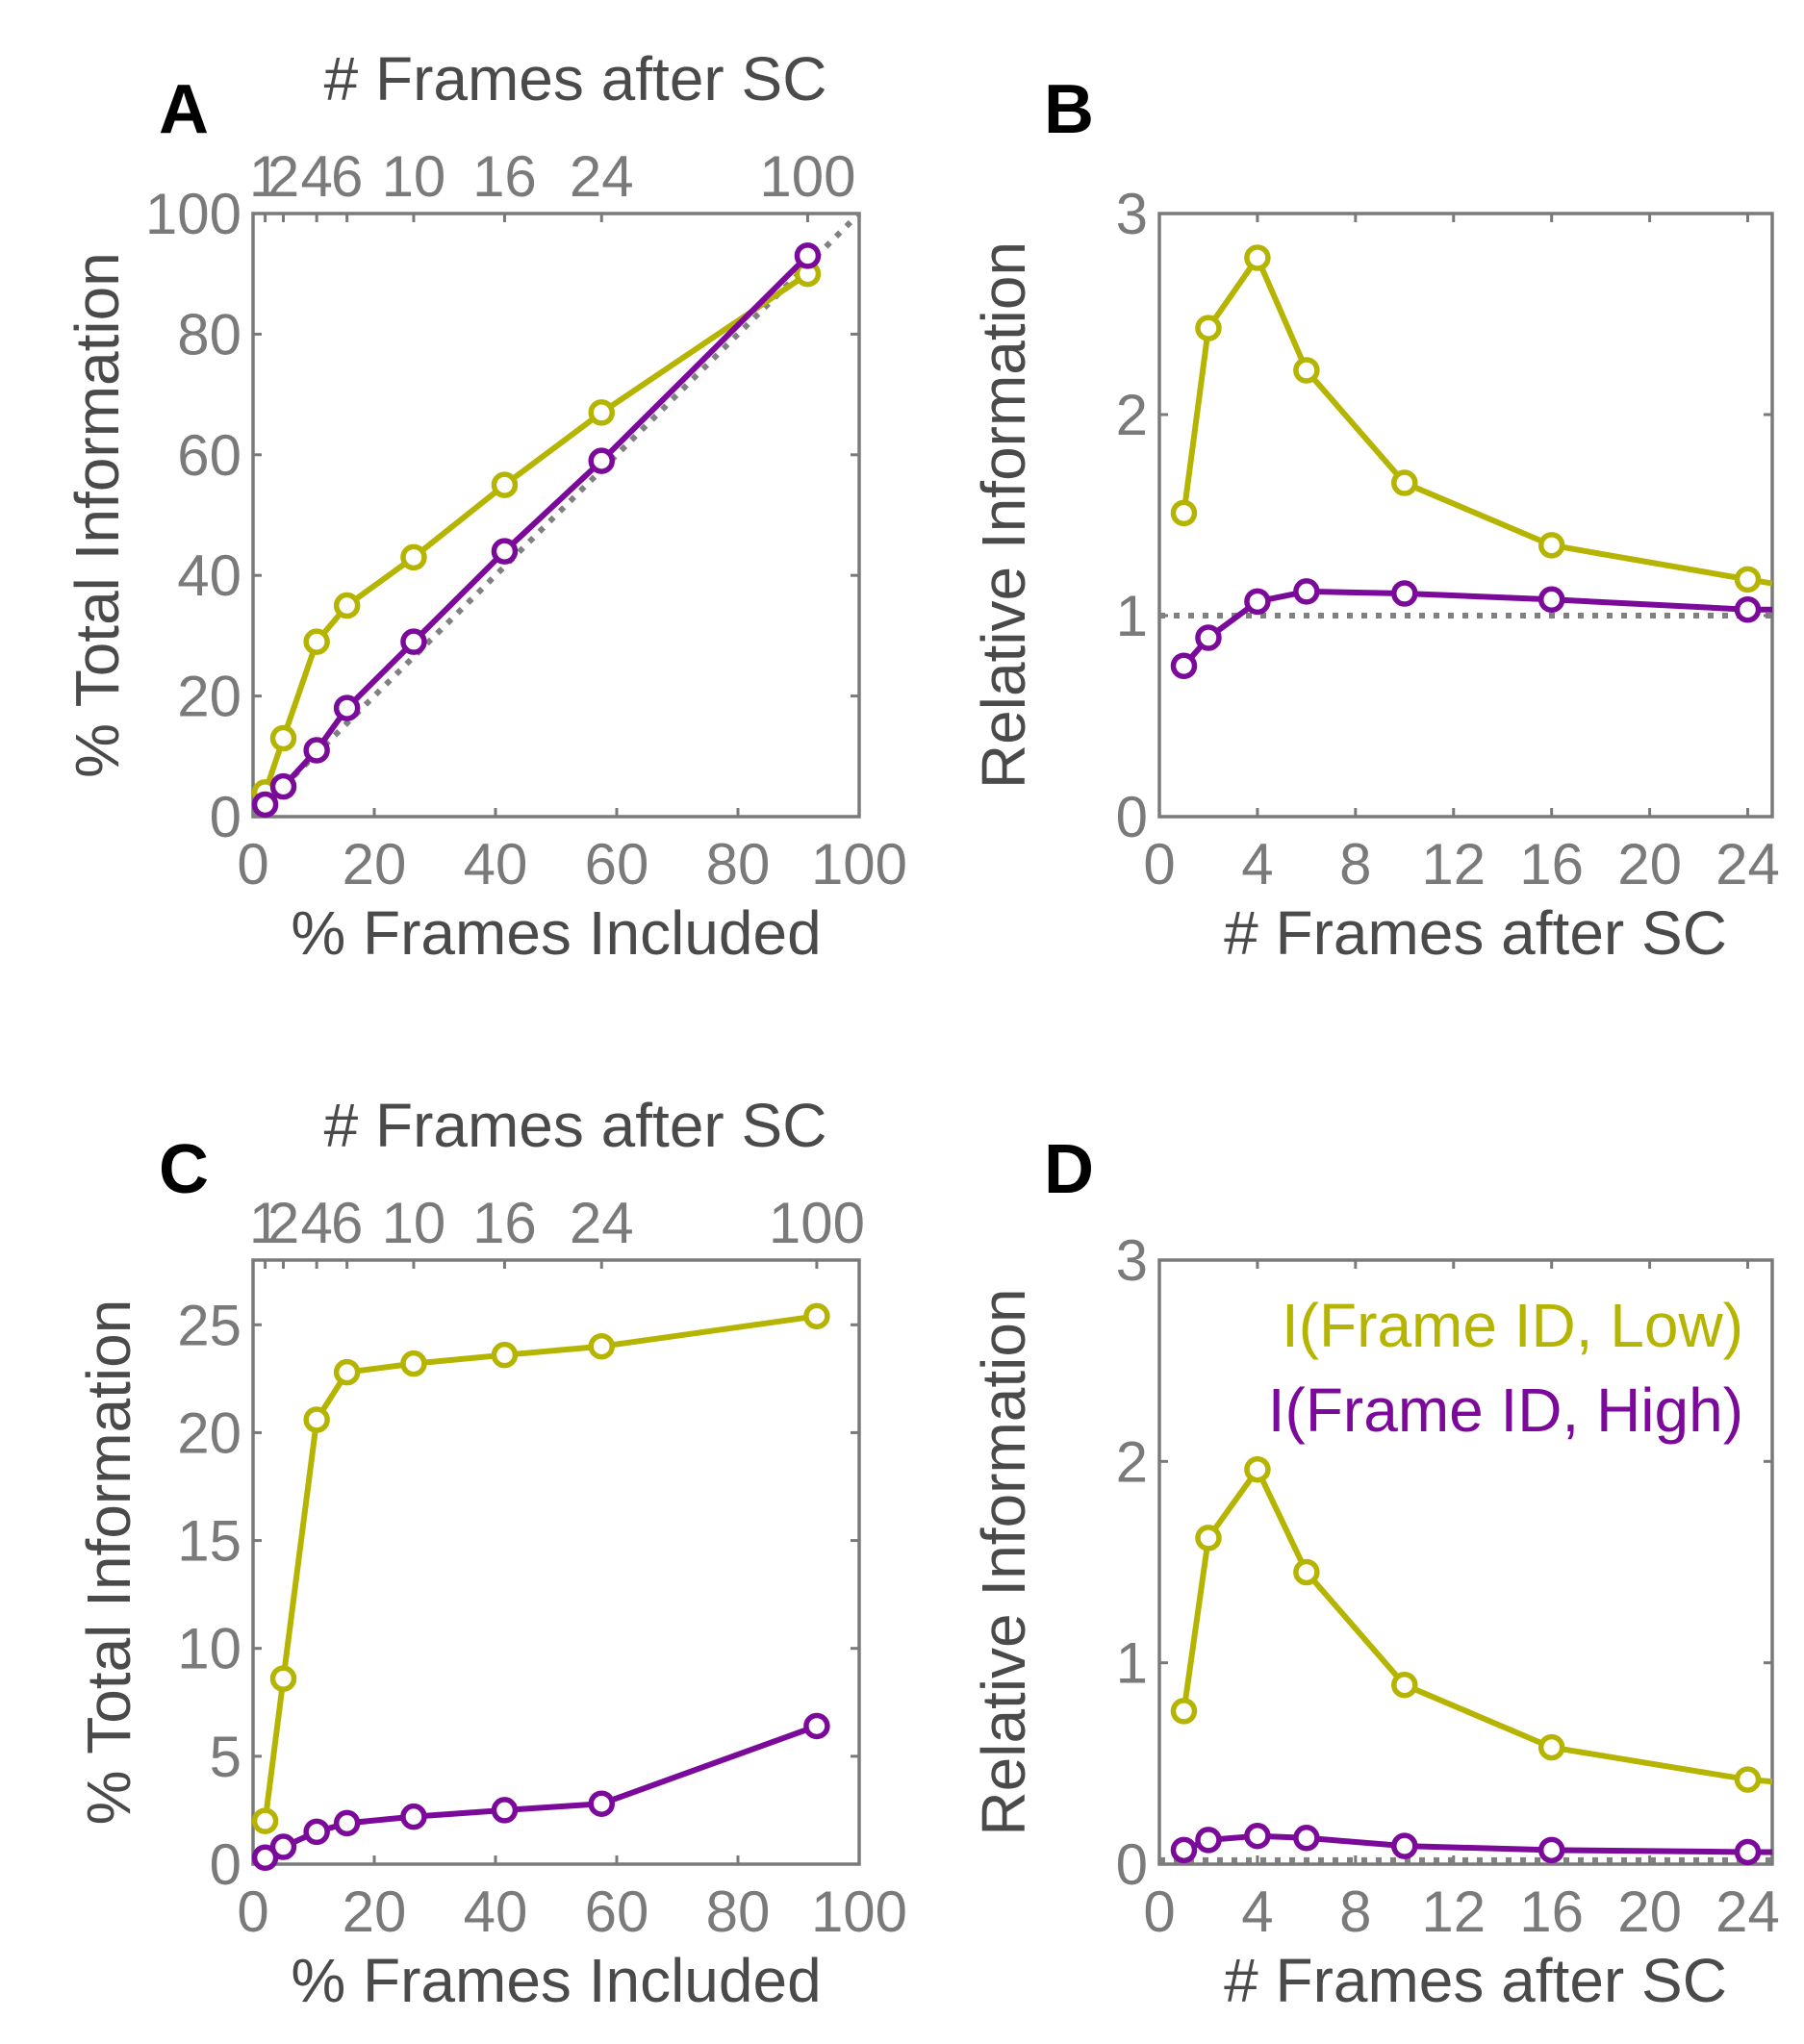  Describe the element at coordinates (1475, 1980) in the screenshot. I see `x-axis-label: # Frames after SC` at that location.